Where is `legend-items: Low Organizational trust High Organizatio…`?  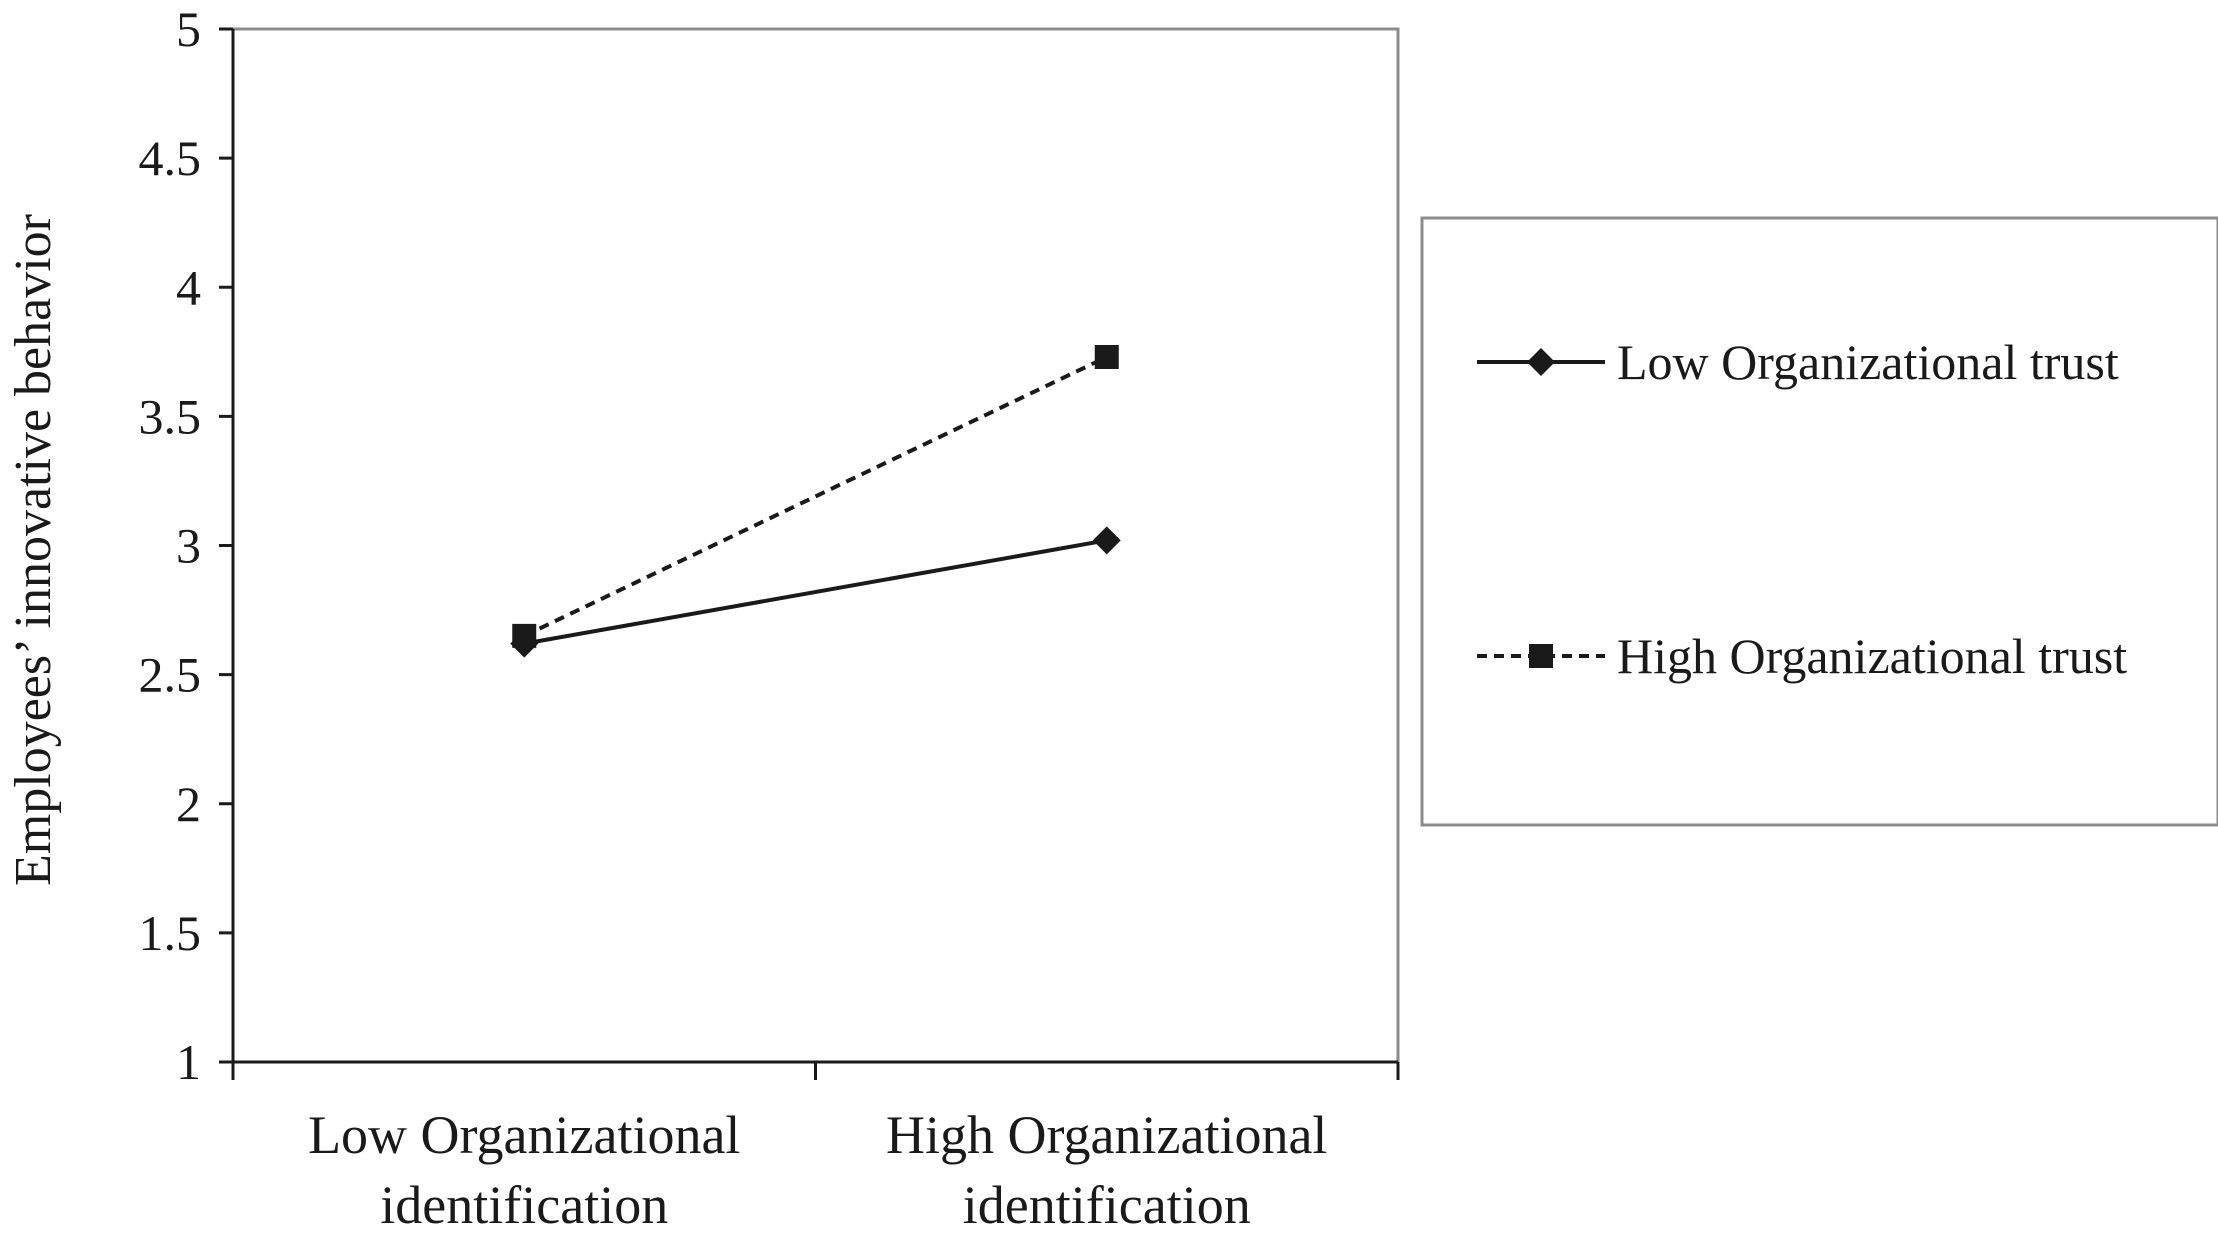 legend-items: Low Organizational trust High Organizatio… is located at coordinates (1802, 509).